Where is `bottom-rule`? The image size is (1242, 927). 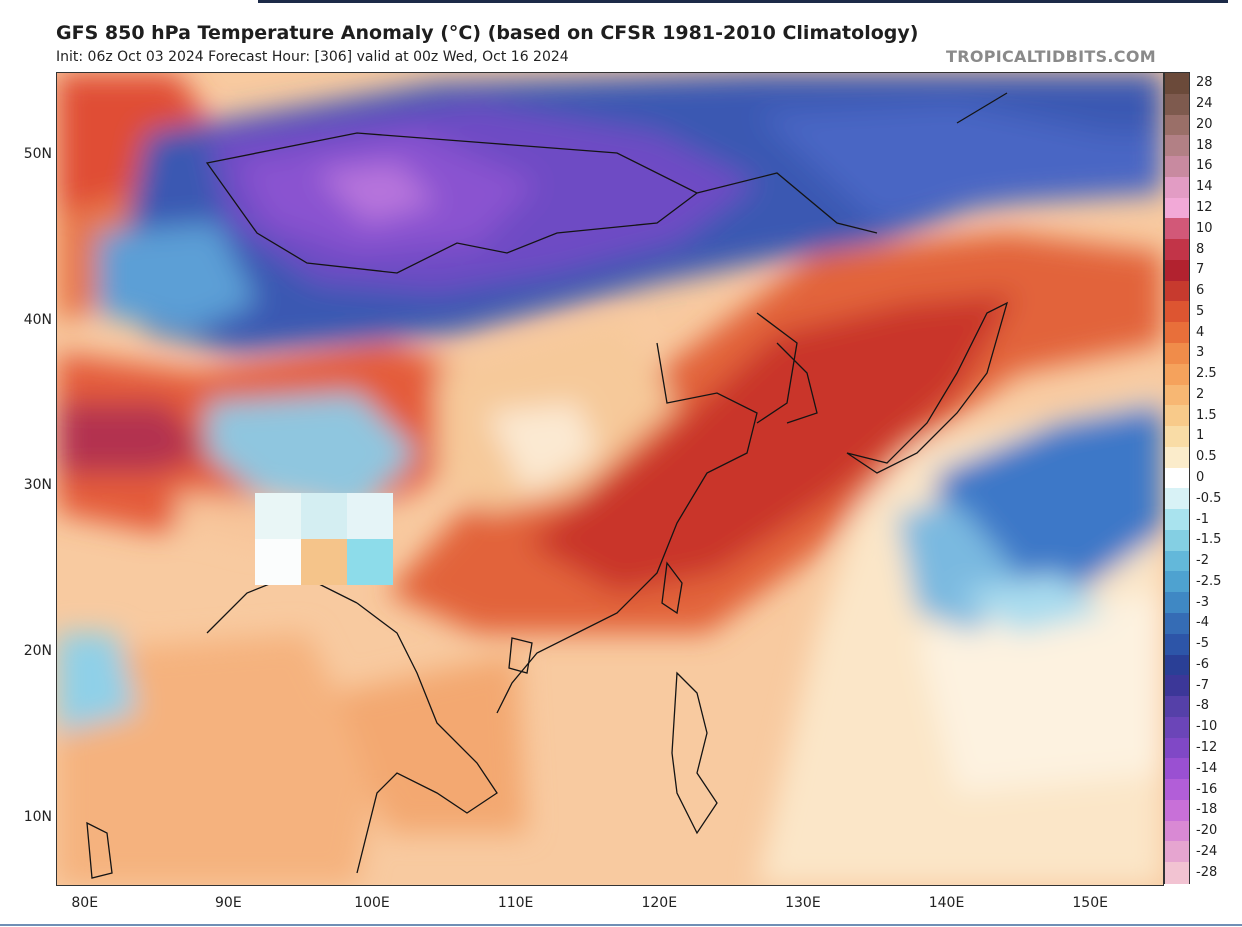
bottom-rule is located at coordinates (621, 925).